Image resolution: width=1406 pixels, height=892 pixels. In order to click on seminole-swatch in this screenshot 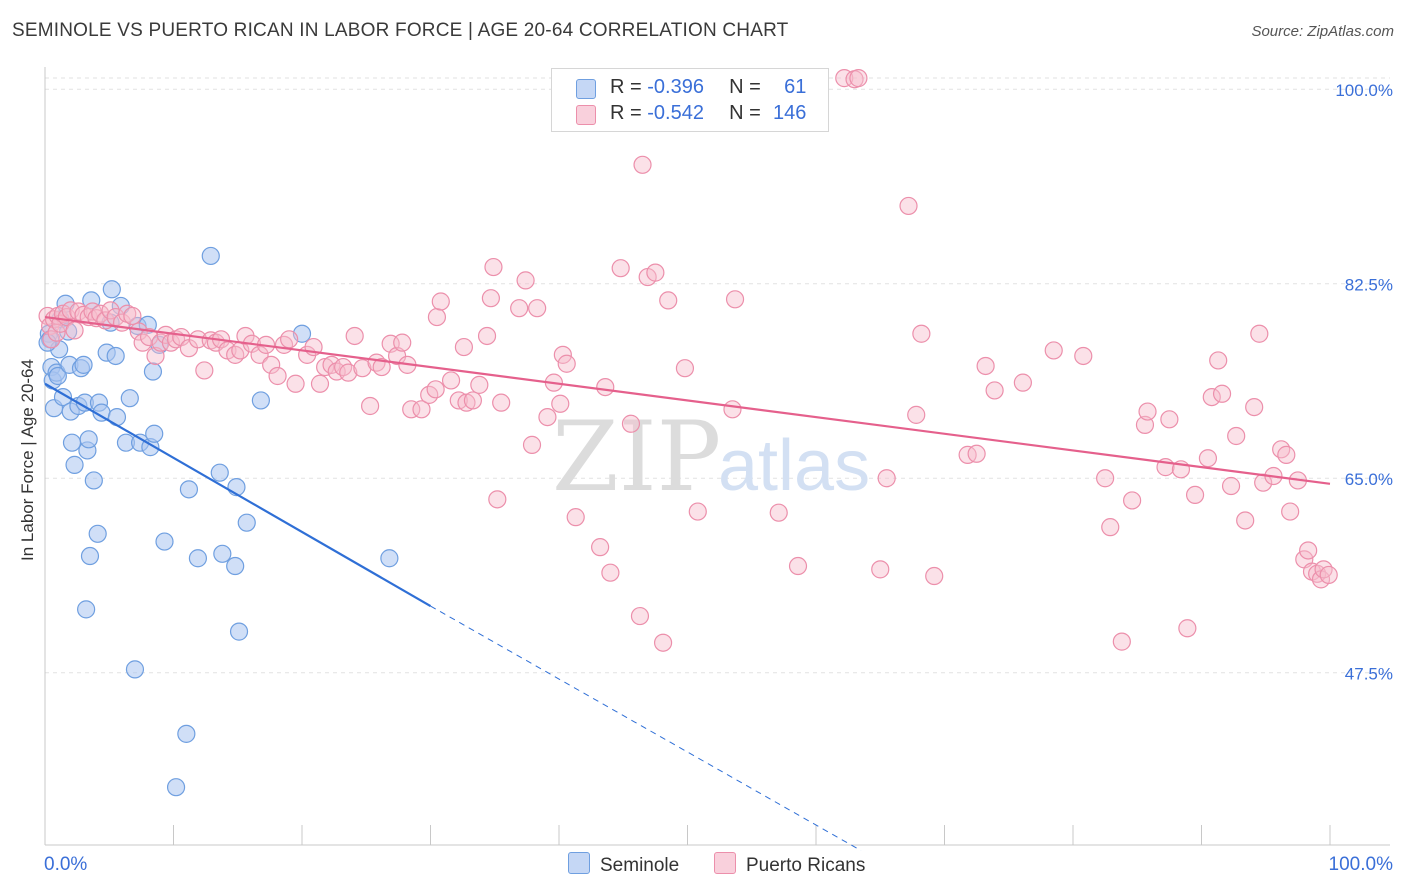, I will do `click(586, 89)`.